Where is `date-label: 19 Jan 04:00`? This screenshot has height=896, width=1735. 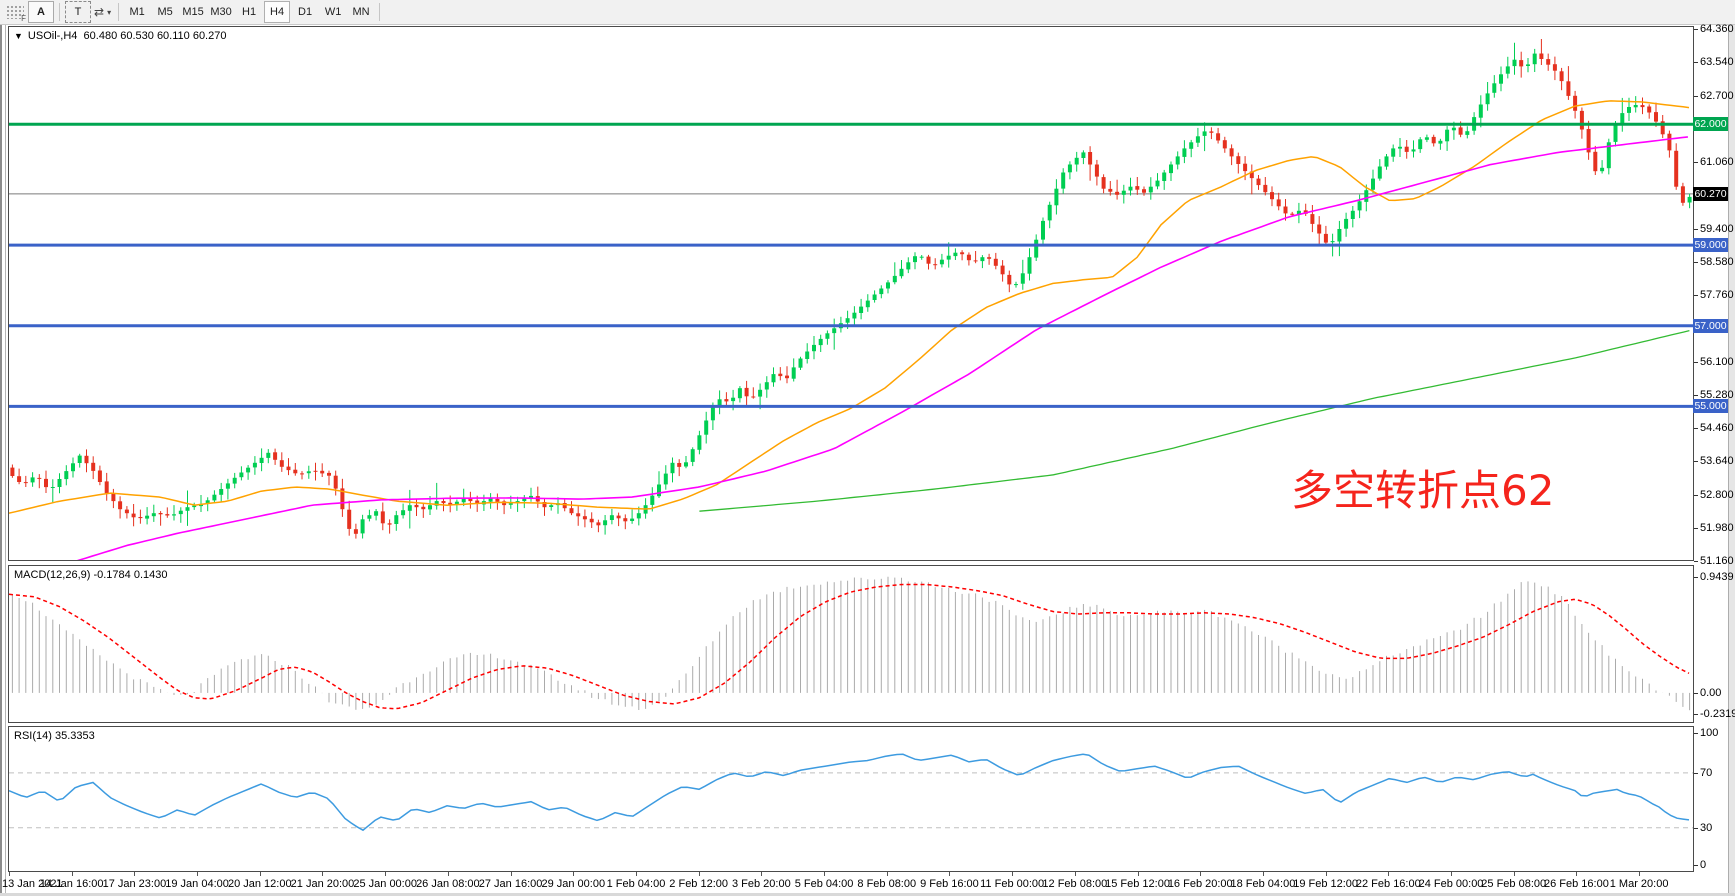
date-label: 19 Jan 04:00 is located at coordinates (197, 884).